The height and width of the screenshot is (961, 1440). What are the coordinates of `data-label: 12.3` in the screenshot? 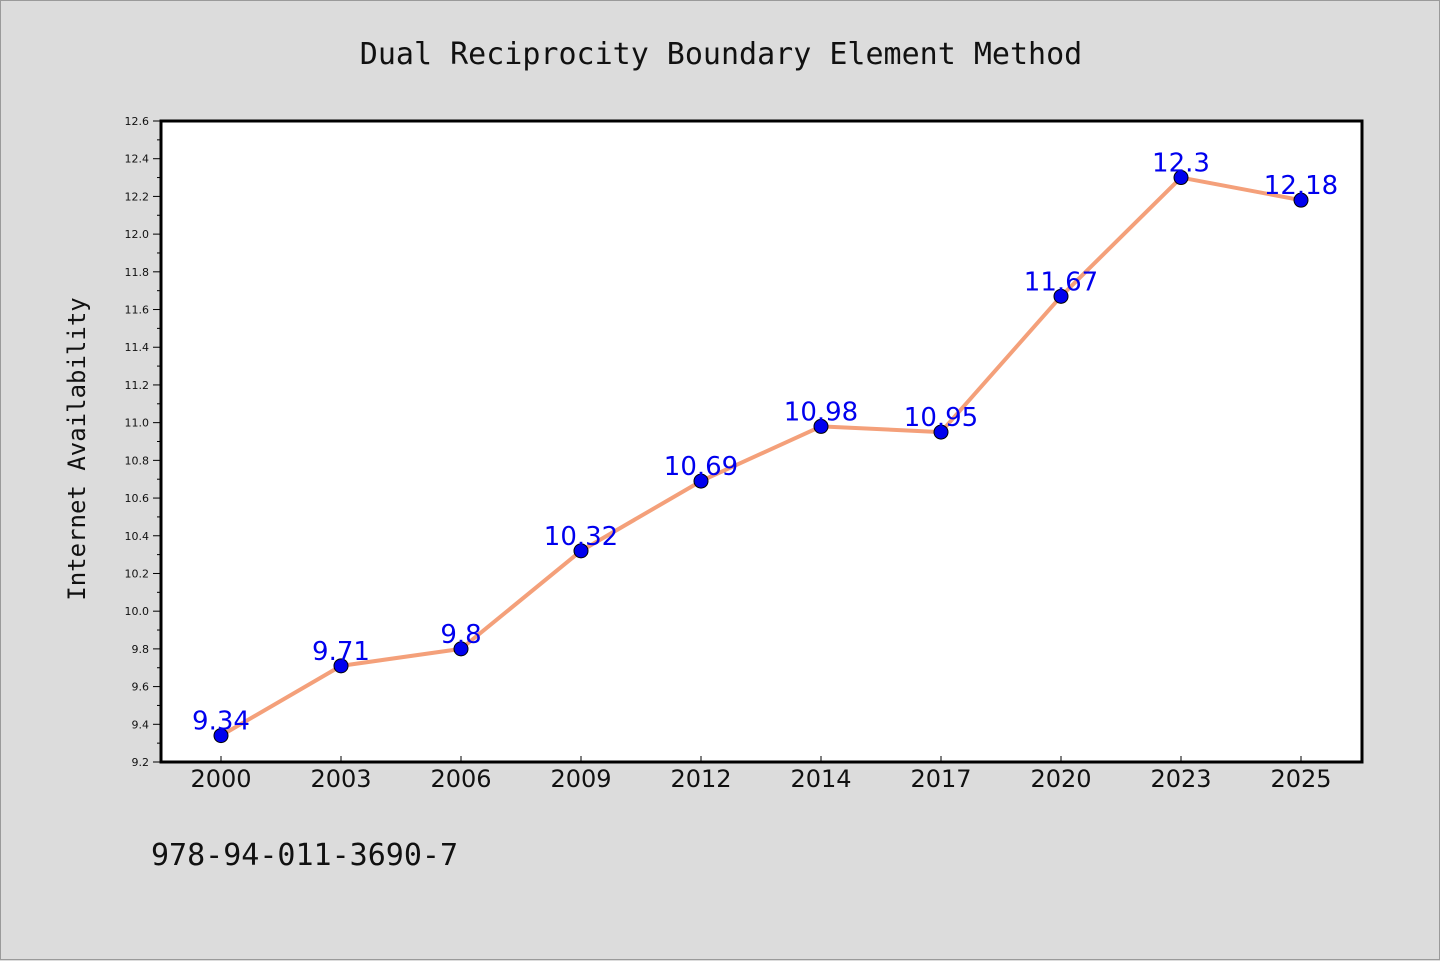 It's located at (1181, 164).